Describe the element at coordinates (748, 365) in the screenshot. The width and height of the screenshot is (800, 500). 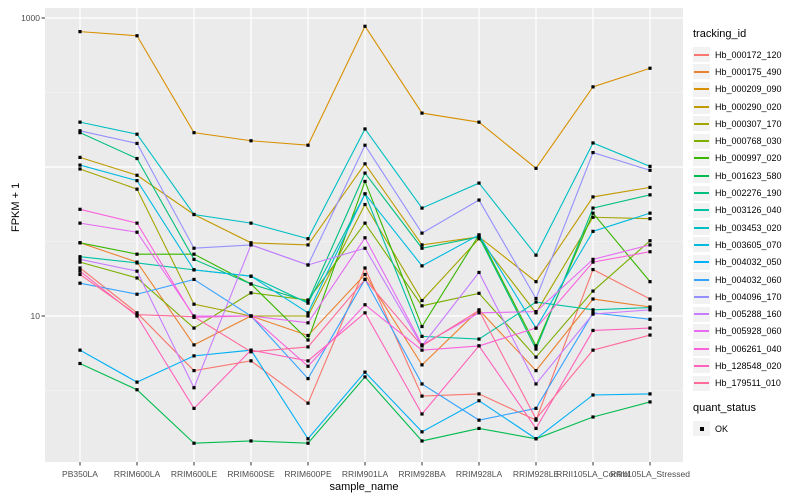
I see `legend-item-label: Hb_128548_020` at that location.